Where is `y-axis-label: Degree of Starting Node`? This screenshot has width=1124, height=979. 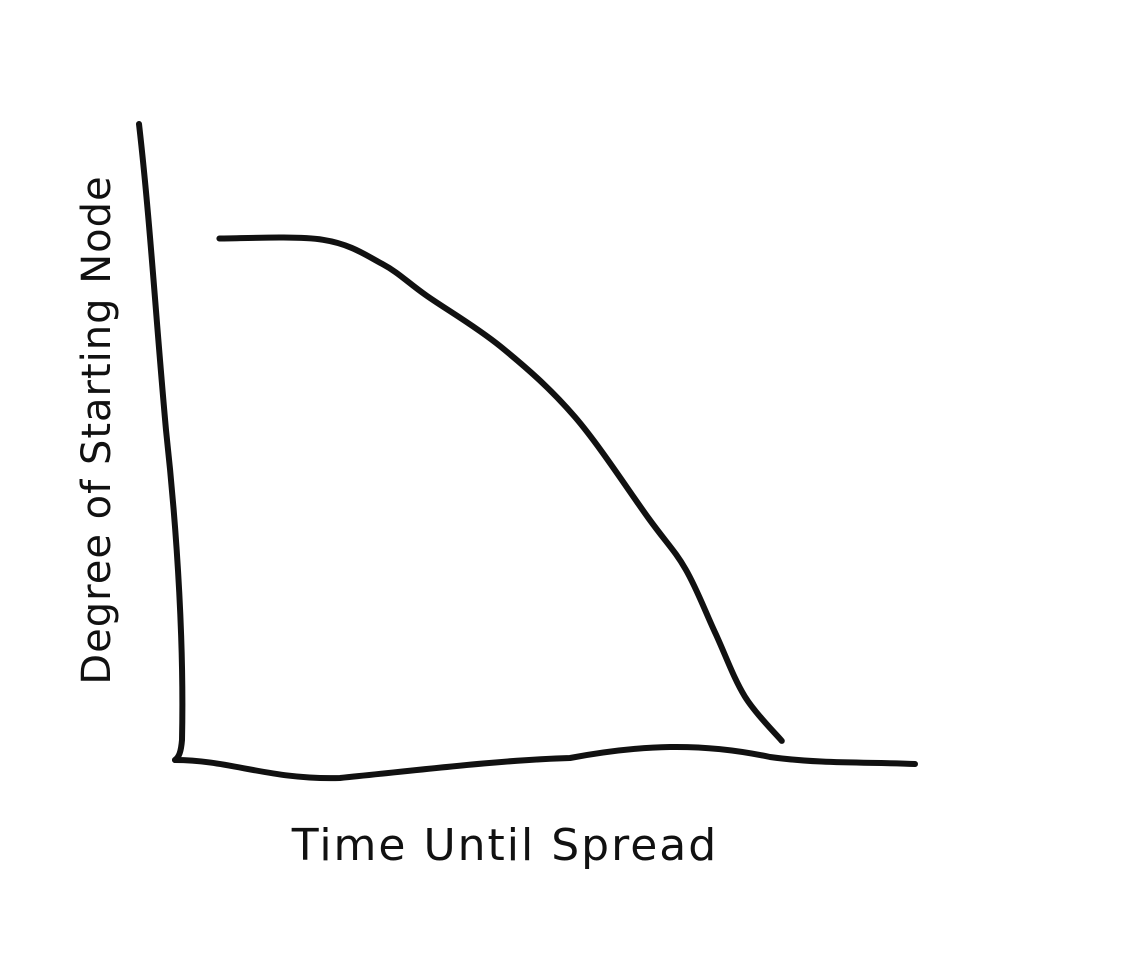
y-axis-label: Degree of Starting Node is located at coordinates (97, 429).